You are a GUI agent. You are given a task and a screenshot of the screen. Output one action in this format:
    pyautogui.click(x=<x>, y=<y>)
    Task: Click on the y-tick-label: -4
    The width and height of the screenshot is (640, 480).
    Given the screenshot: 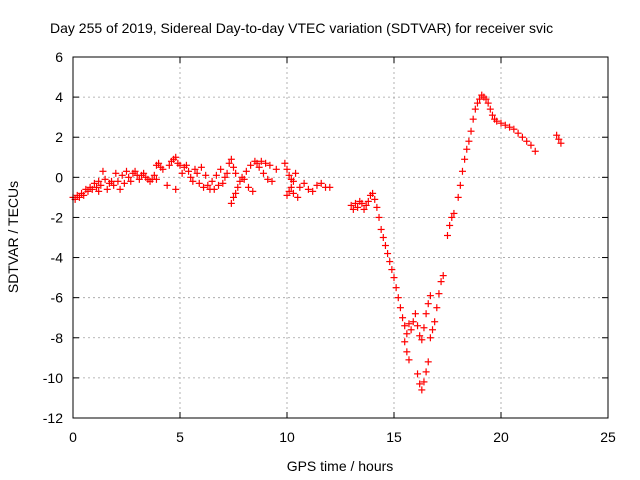 What is the action you would take?
    pyautogui.click(x=57, y=258)
    